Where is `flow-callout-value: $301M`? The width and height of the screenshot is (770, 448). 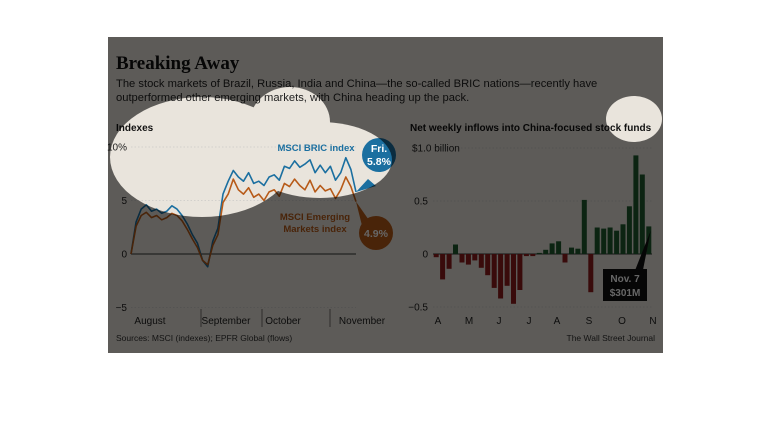
flow-callout-value: $301M is located at coordinates (625, 293).